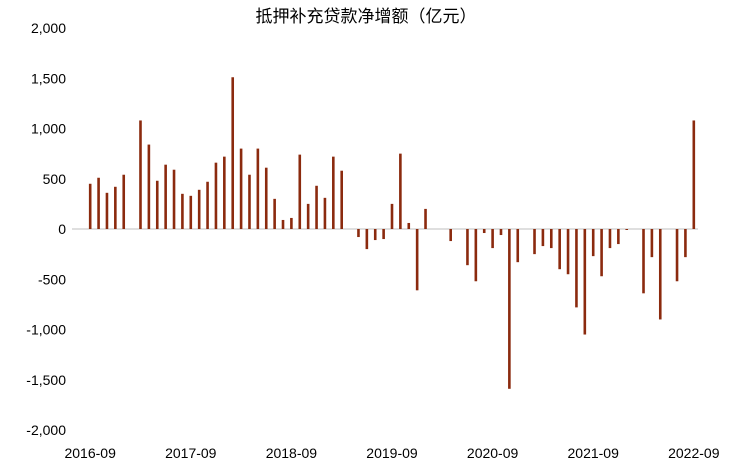 The height and width of the screenshot is (468, 732). What do you see at coordinates (46, 430) in the screenshot?
I see `y-tick-label: -2,000` at bounding box center [46, 430].